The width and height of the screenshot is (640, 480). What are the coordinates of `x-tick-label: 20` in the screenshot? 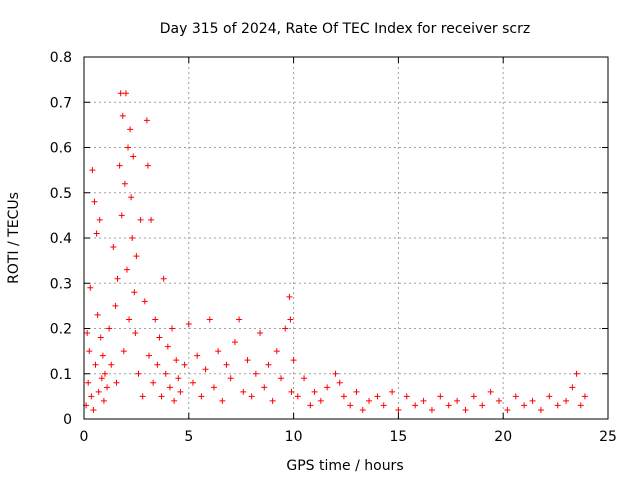 It's located at (503, 437).